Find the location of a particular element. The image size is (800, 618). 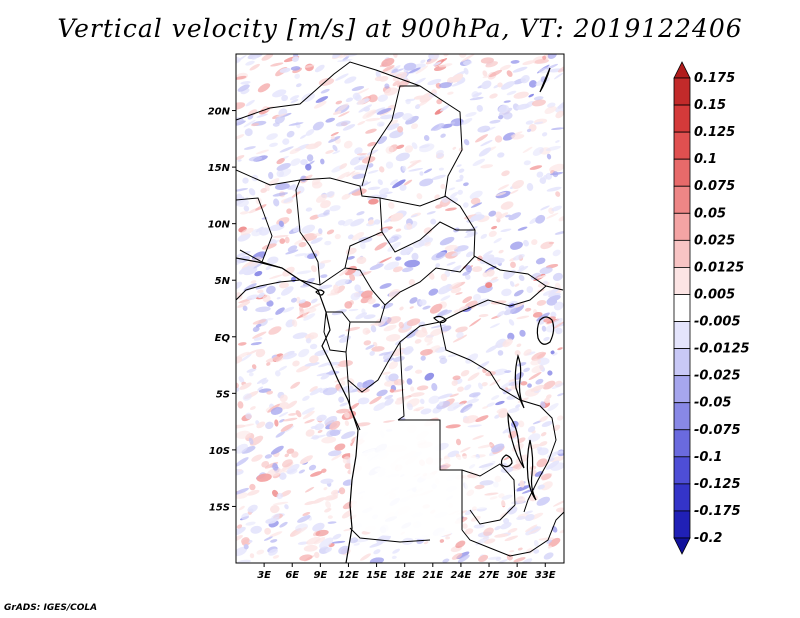

colorbar-level-label: 0.025 is located at coordinates (714, 240).